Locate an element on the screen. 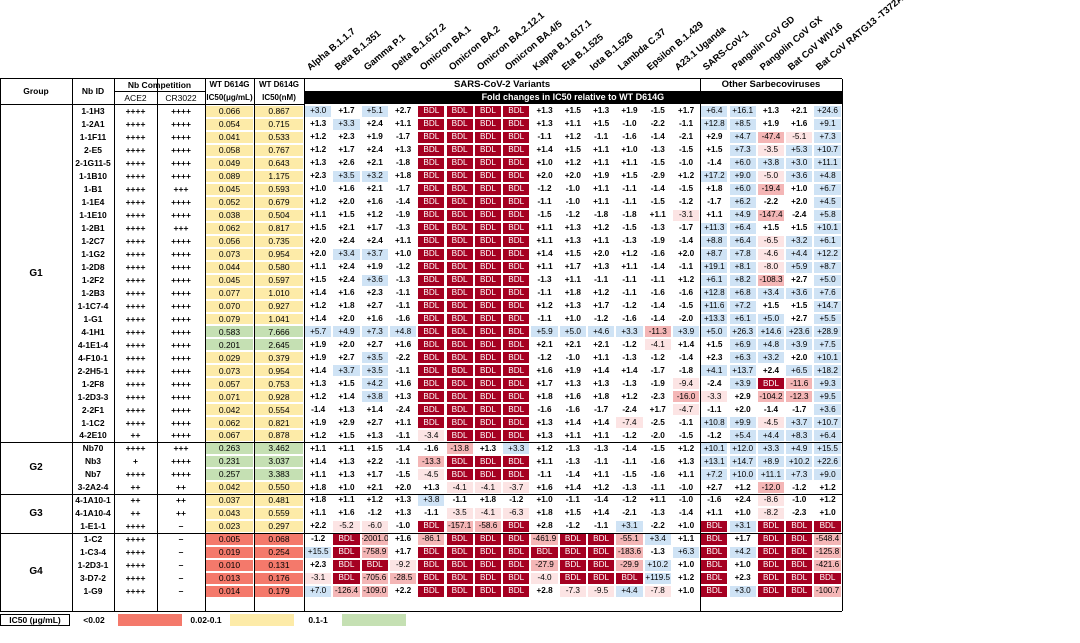  fold-change-cell: +6.0 is located at coordinates (742, 163).